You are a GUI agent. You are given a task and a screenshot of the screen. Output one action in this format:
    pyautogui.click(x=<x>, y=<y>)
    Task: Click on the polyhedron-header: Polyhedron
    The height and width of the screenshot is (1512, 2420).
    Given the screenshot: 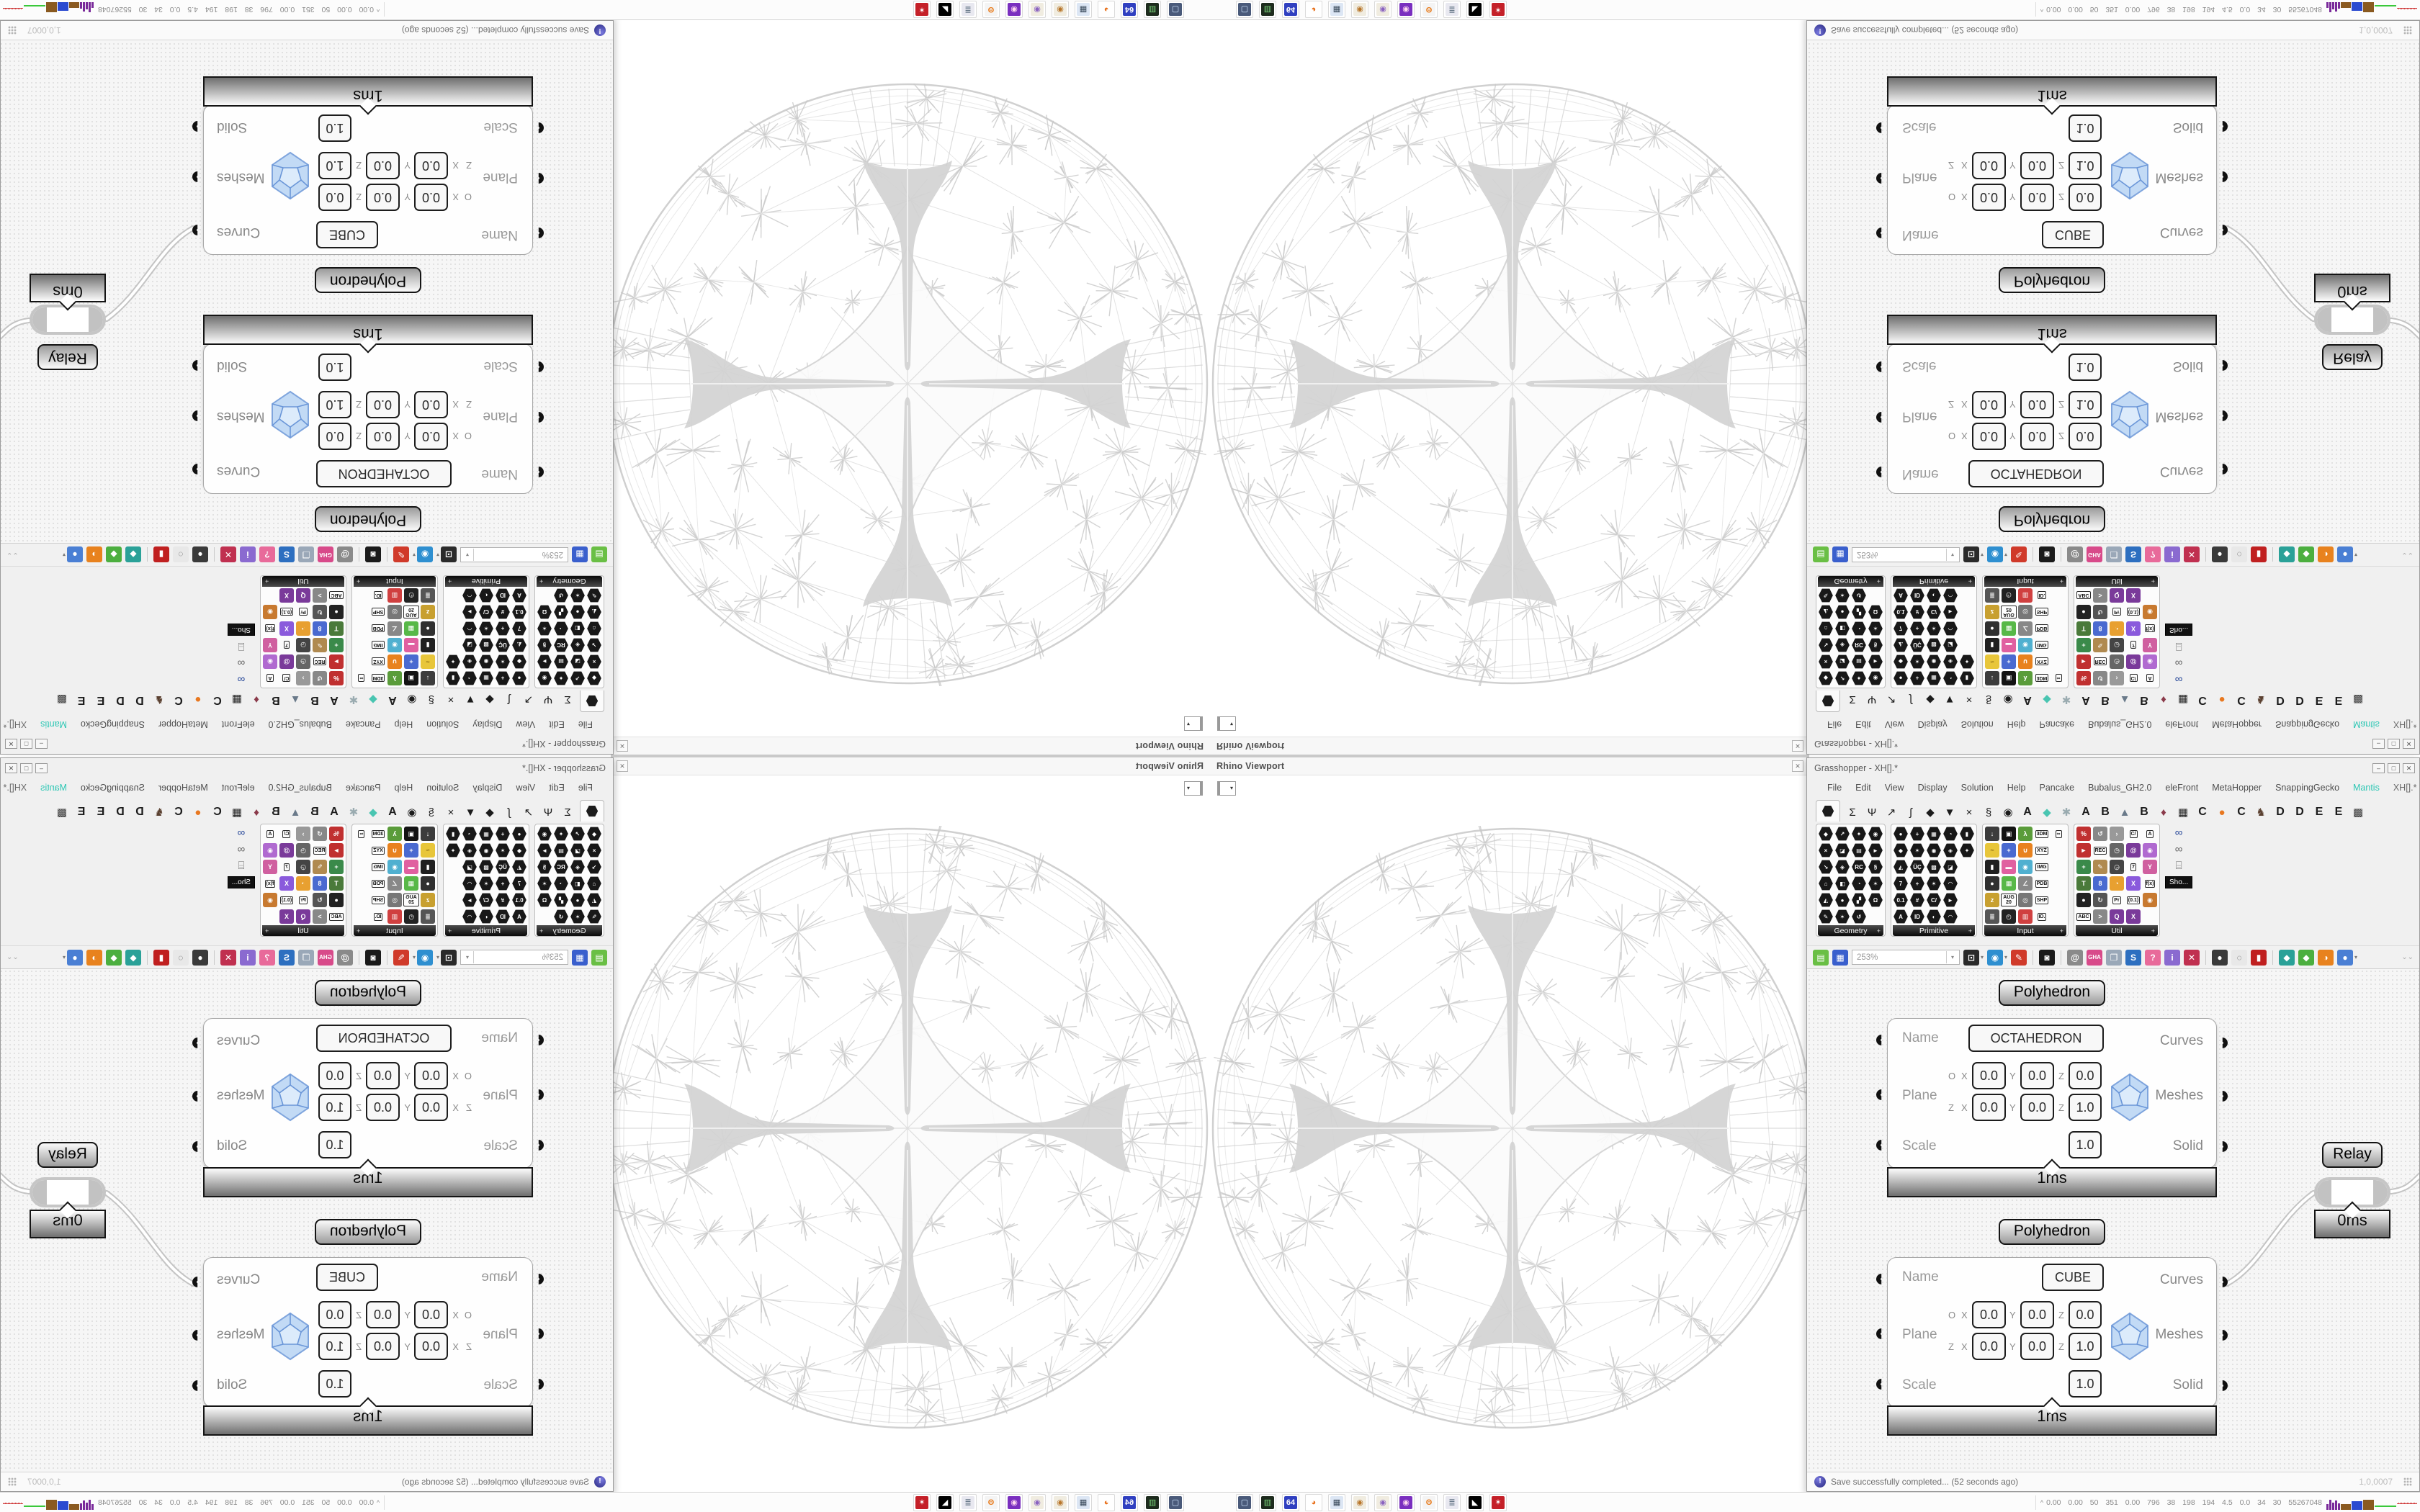 What is the action you would take?
    pyautogui.click(x=368, y=993)
    